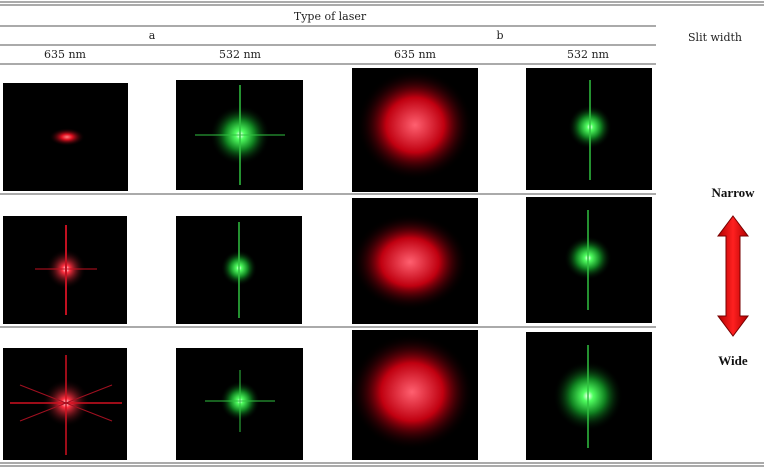  I want to click on side-header: Slit width, so click(715, 37).